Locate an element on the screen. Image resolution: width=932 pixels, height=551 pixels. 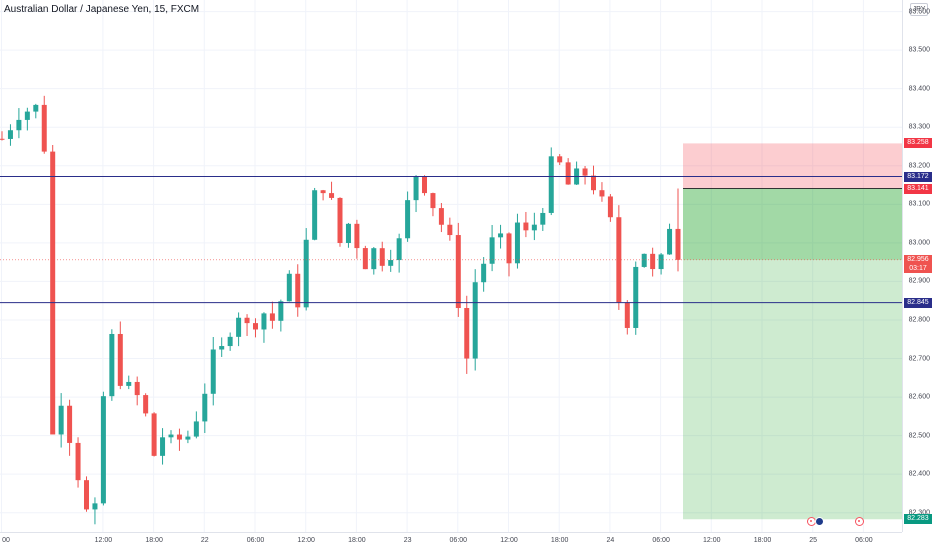
time-tick-label: 25 is located at coordinates (813, 540).